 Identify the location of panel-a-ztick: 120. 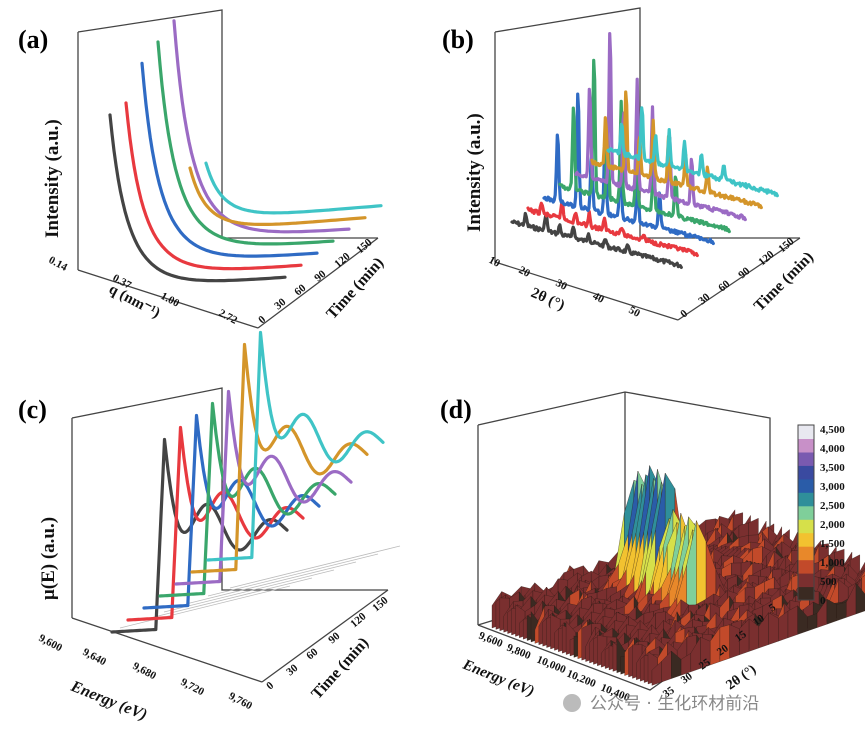
(342, 260).